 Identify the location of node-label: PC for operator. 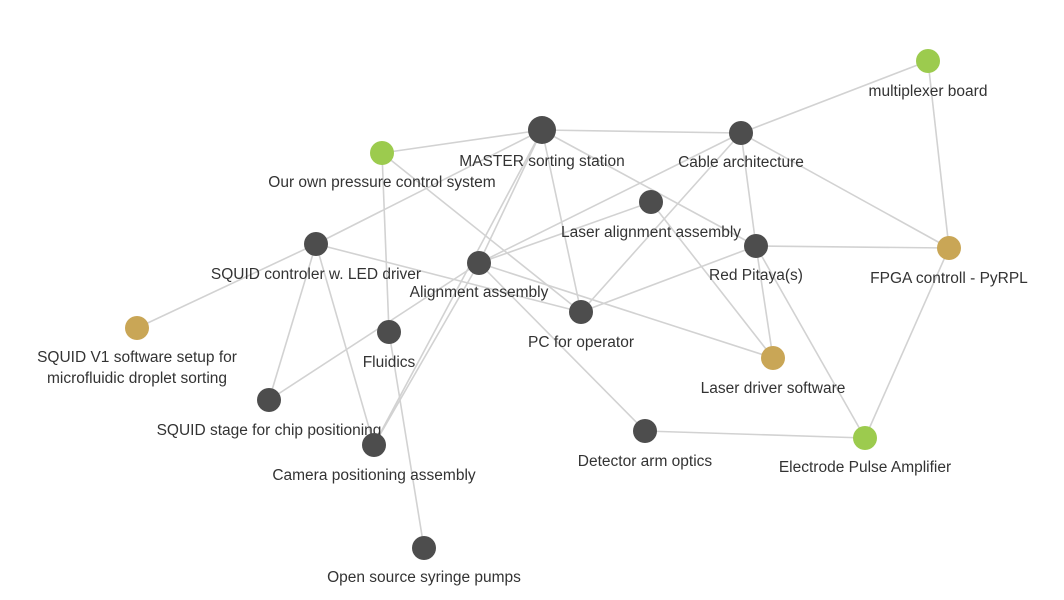
(581, 342).